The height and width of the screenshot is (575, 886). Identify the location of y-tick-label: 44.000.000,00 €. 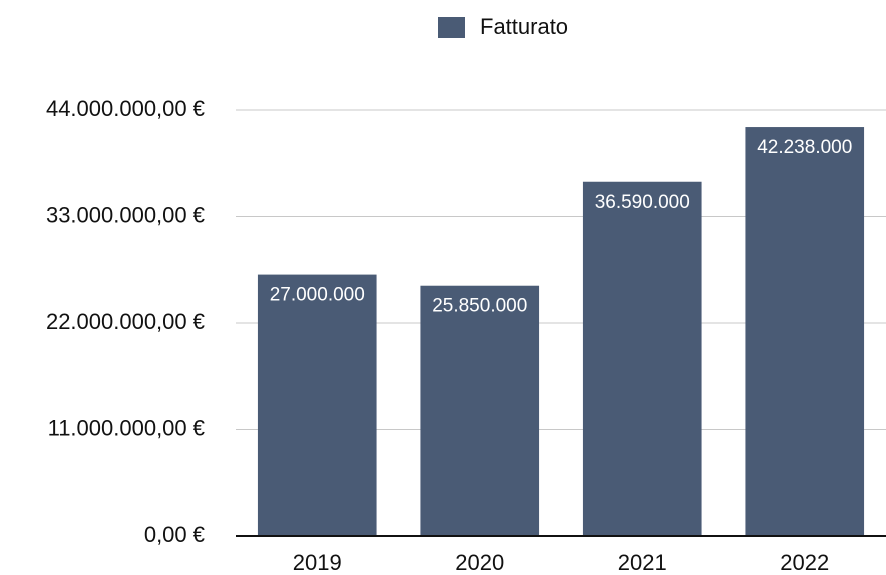
(125, 108).